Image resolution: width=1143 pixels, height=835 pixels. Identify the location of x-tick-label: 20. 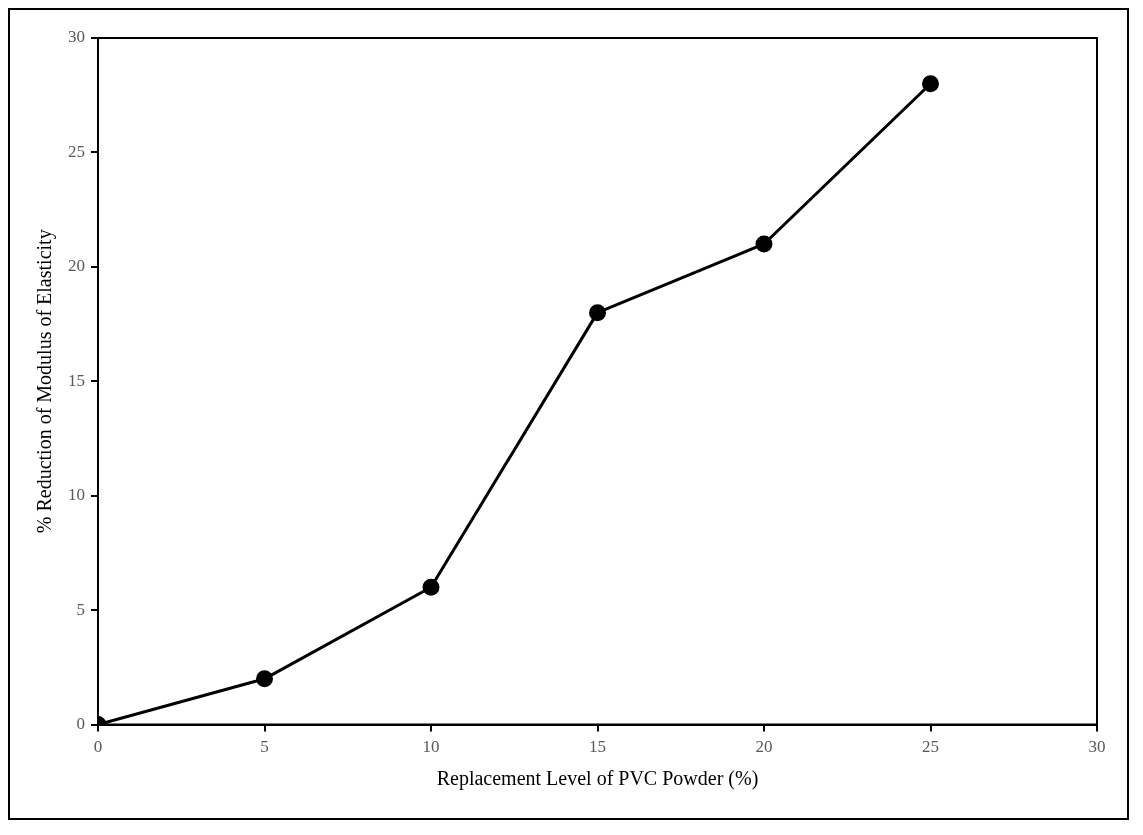
(764, 747).